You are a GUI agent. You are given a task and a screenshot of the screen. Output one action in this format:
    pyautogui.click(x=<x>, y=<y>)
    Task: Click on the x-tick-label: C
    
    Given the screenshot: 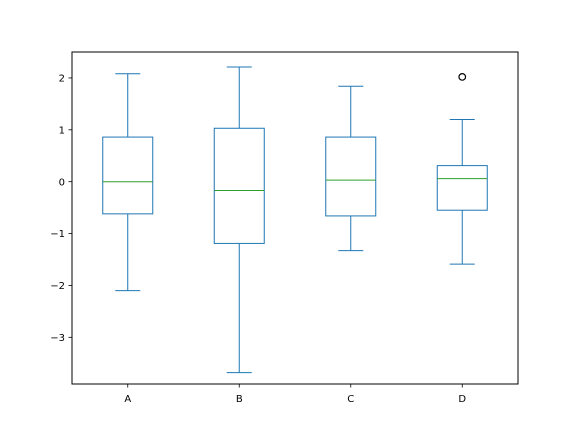 What is the action you would take?
    pyautogui.click(x=350, y=399)
    